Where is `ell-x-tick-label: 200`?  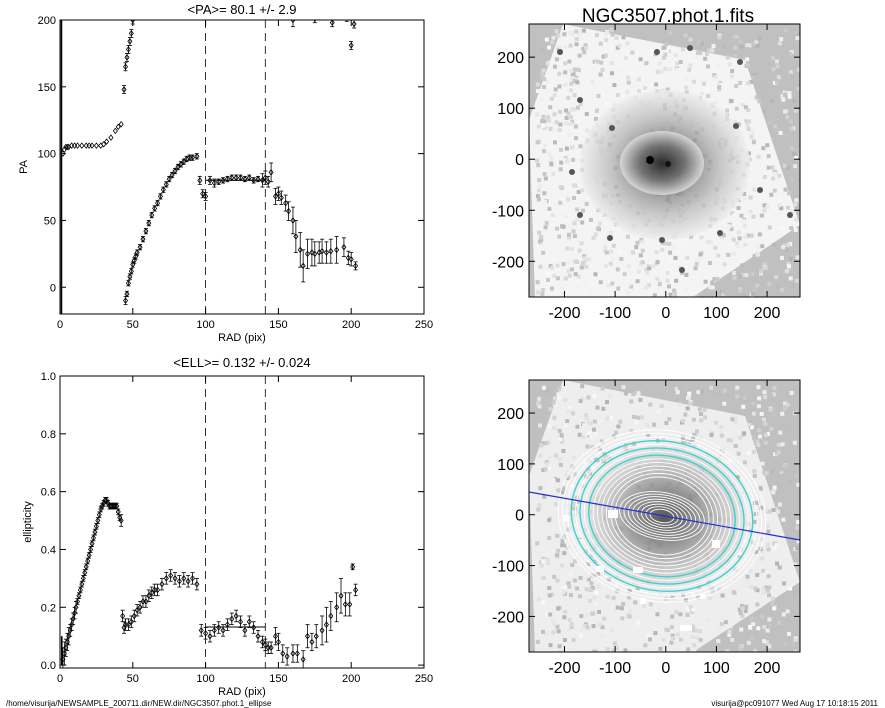 ell-x-tick-label: 200 is located at coordinates (351, 679).